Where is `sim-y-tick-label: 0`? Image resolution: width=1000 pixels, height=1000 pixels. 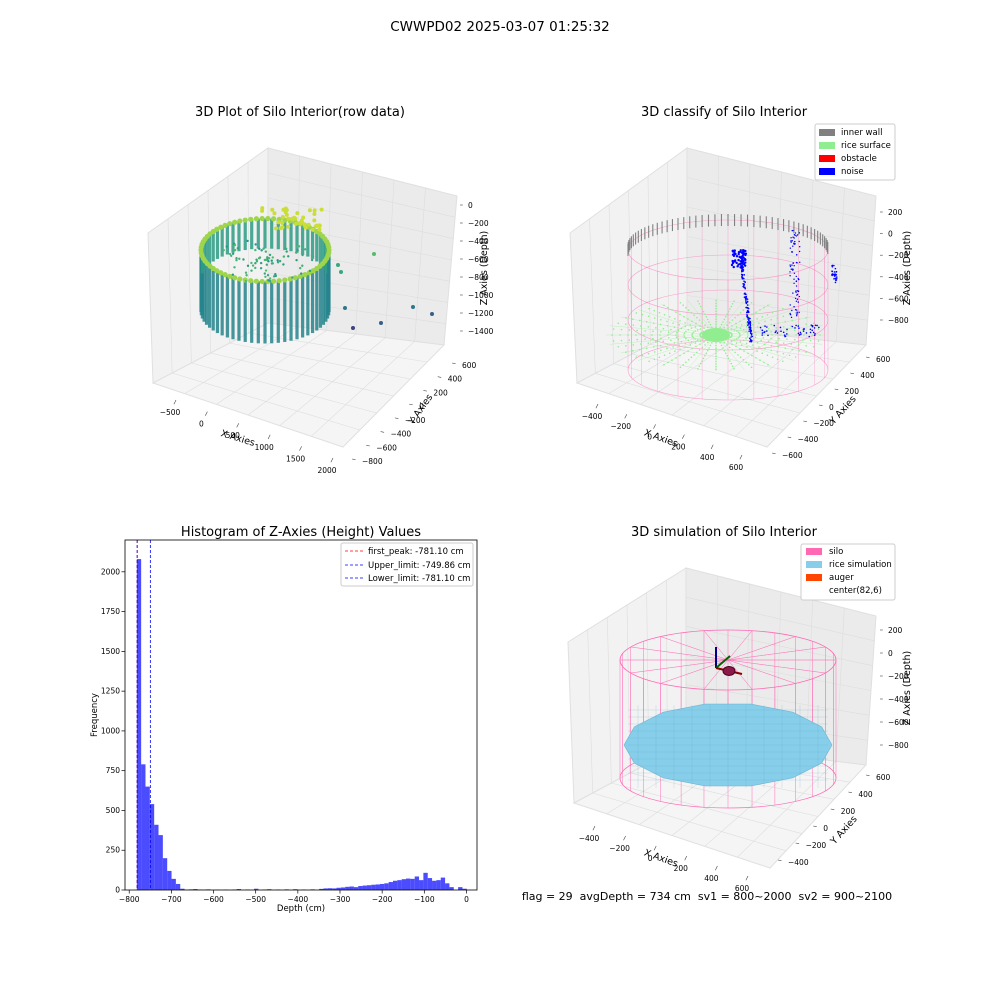 sim-y-tick-label: 0 is located at coordinates (825, 828).